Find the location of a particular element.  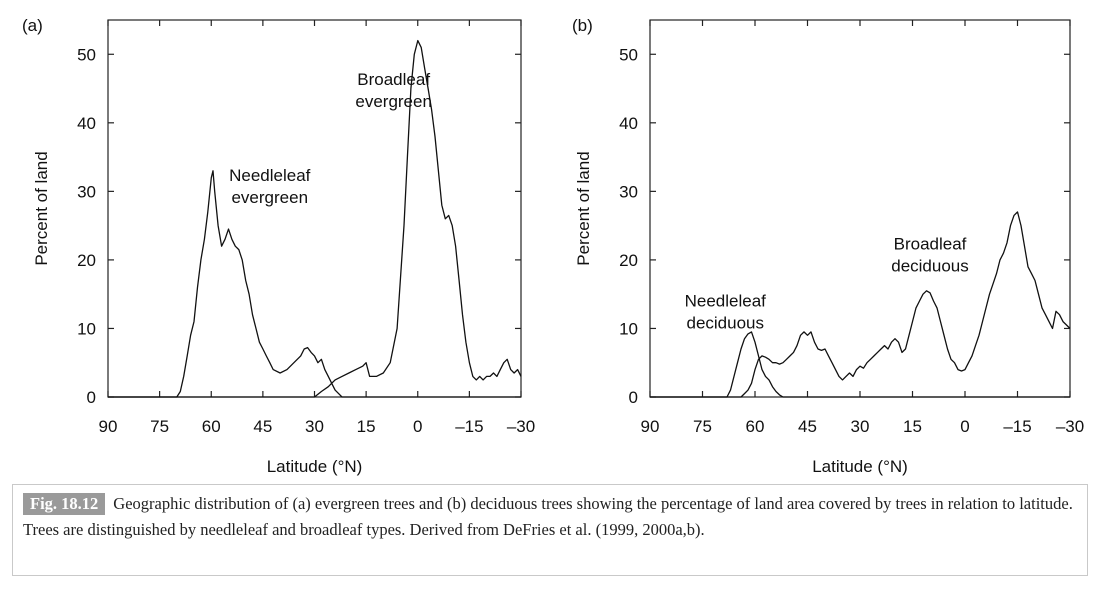

figure-number-badge: Fig. 18.12 is located at coordinates (64, 504).